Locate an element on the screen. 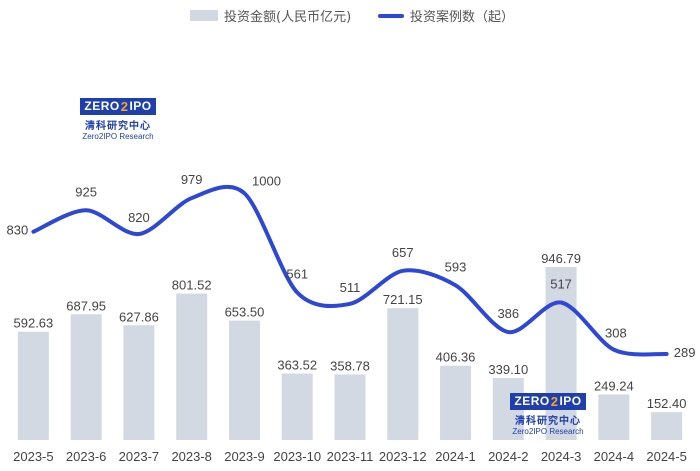  bar-value-label: 627.86 is located at coordinates (139, 316).